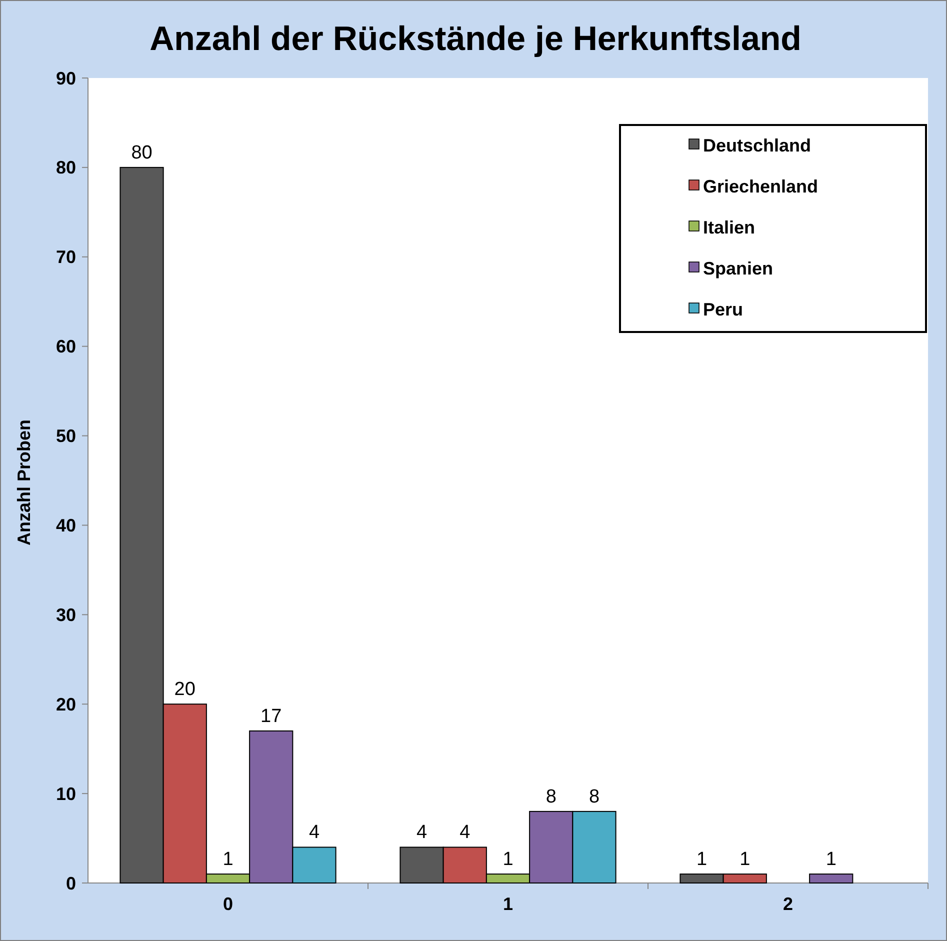  I want to click on x-tick-label: 2, so click(788, 904).